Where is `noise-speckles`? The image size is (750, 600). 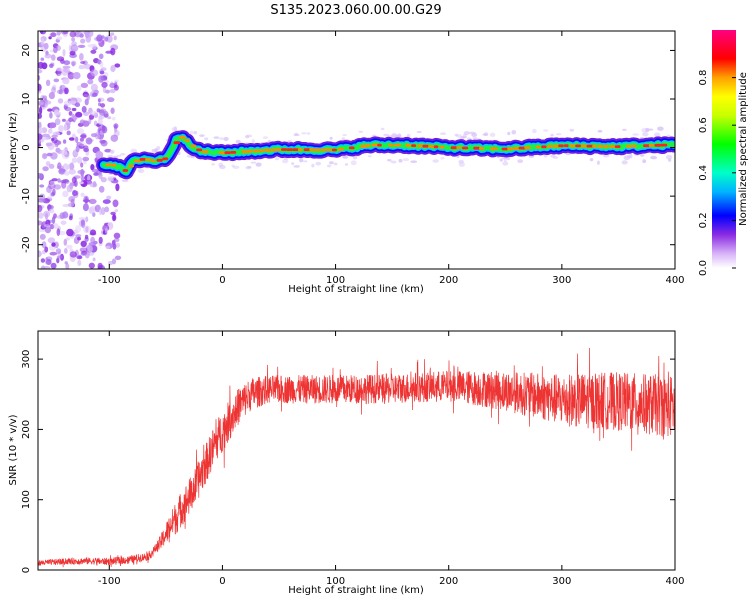 noise-speckles is located at coordinates (80, 150).